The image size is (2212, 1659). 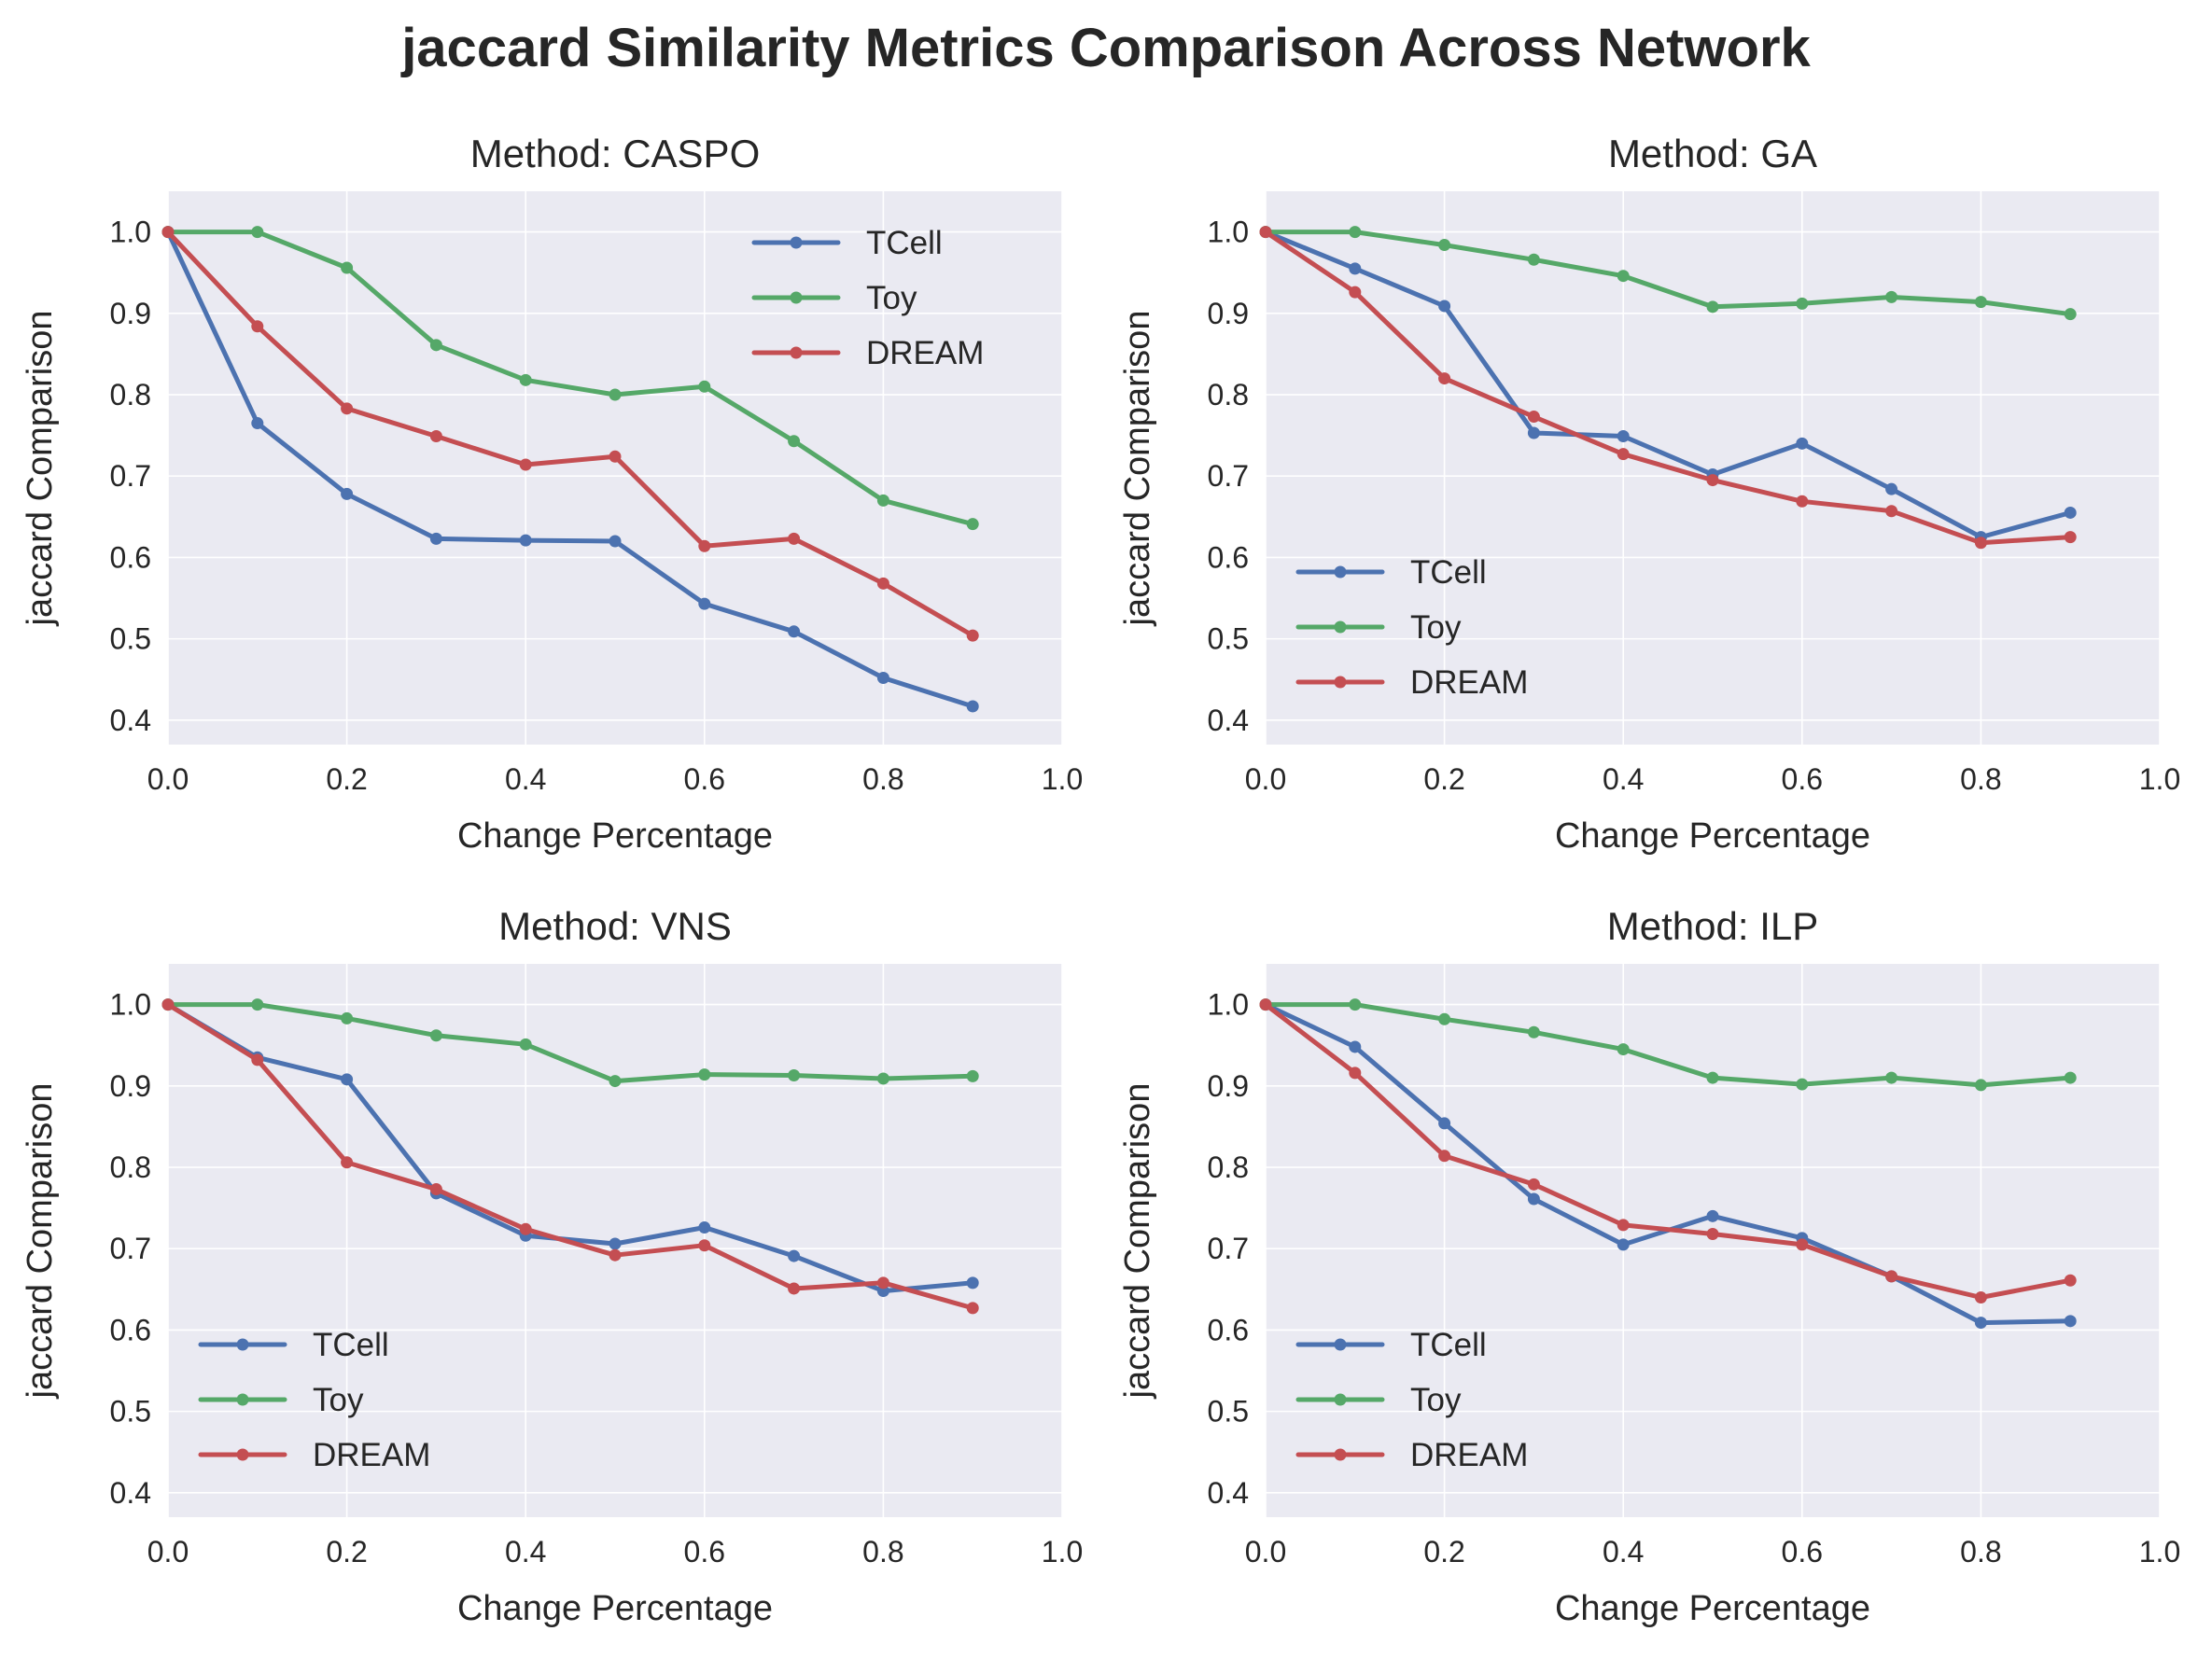 What do you see at coordinates (130, 720) in the screenshot?
I see `y-tick-label: 0.4` at bounding box center [130, 720].